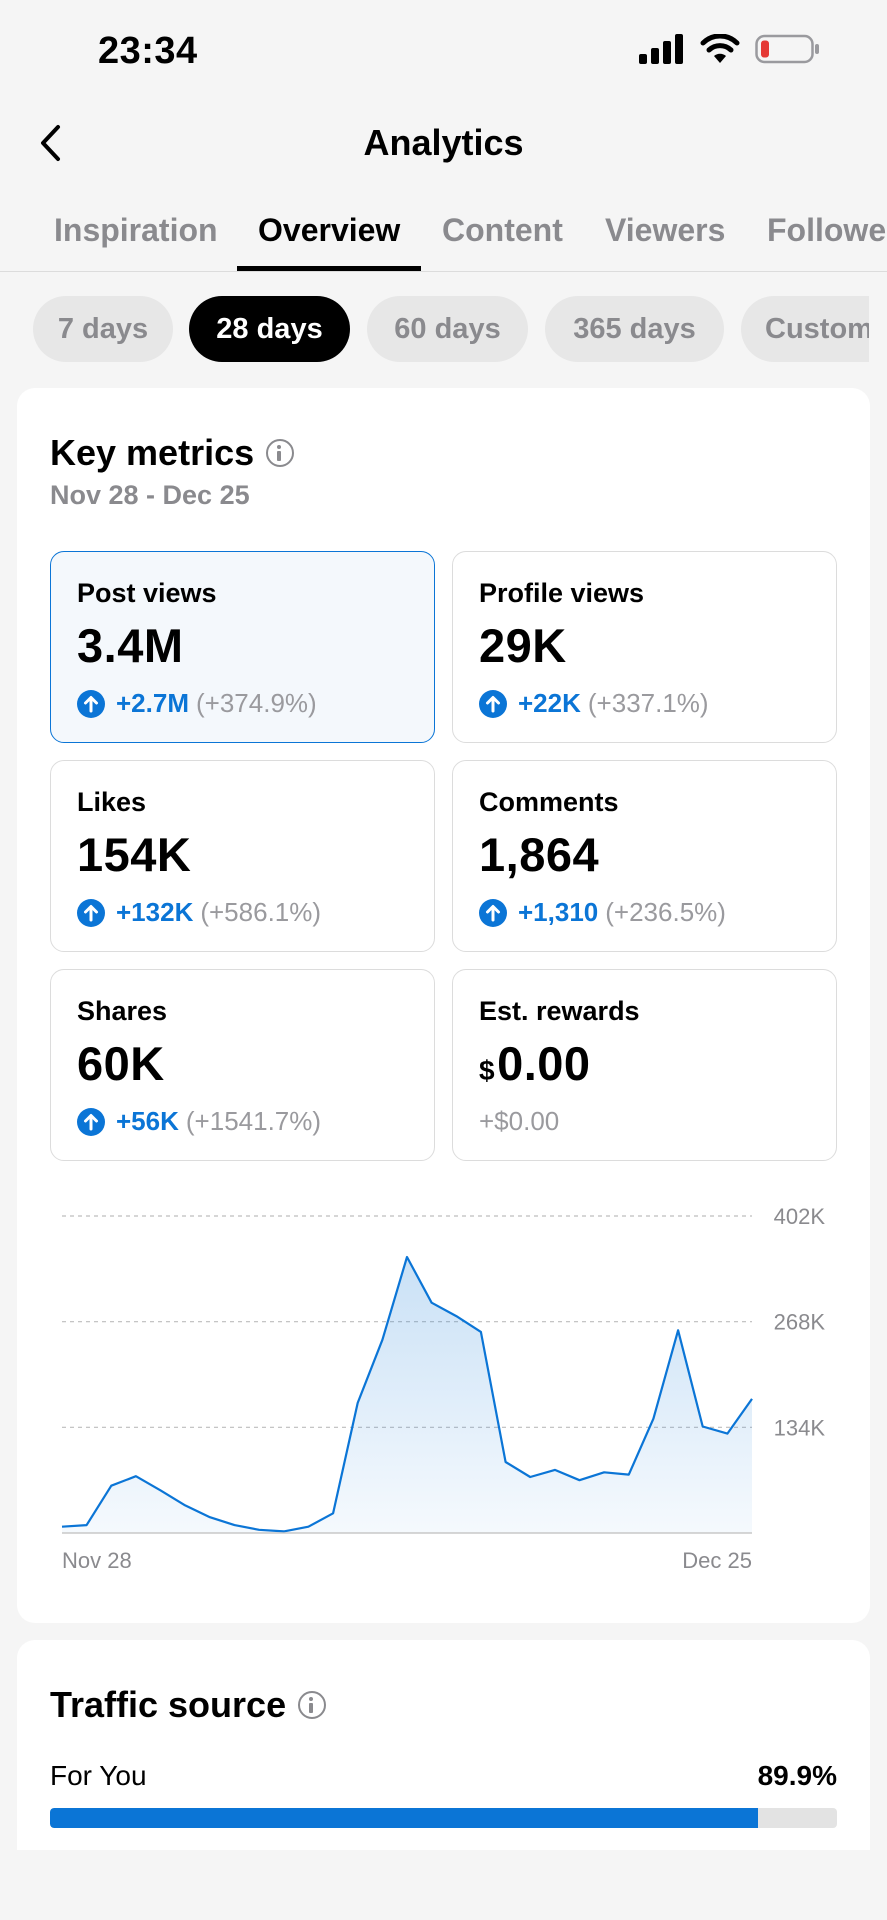 The image size is (887, 1920). Describe the element at coordinates (242, 647) in the screenshot. I see `metric-post-views: Post views 3.4M +2.7M (+374.9%)` at that location.